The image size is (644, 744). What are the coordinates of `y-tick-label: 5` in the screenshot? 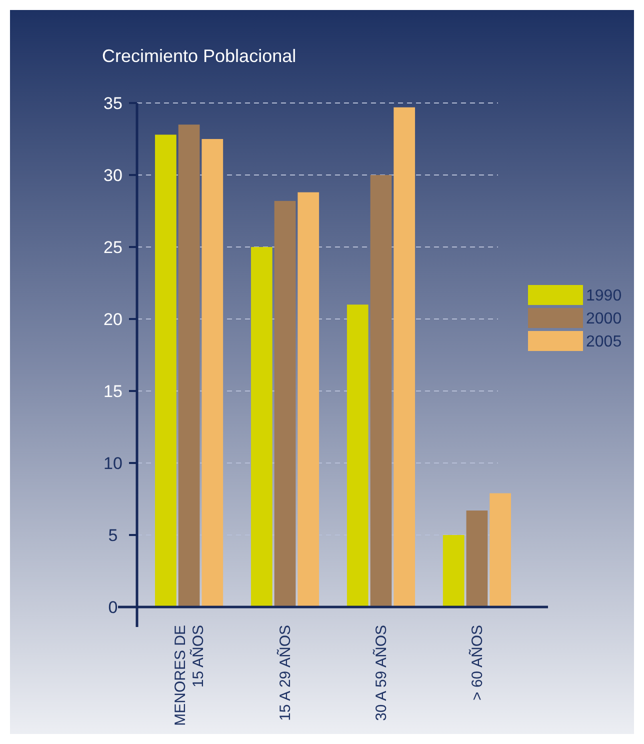 It's located at (113, 535).